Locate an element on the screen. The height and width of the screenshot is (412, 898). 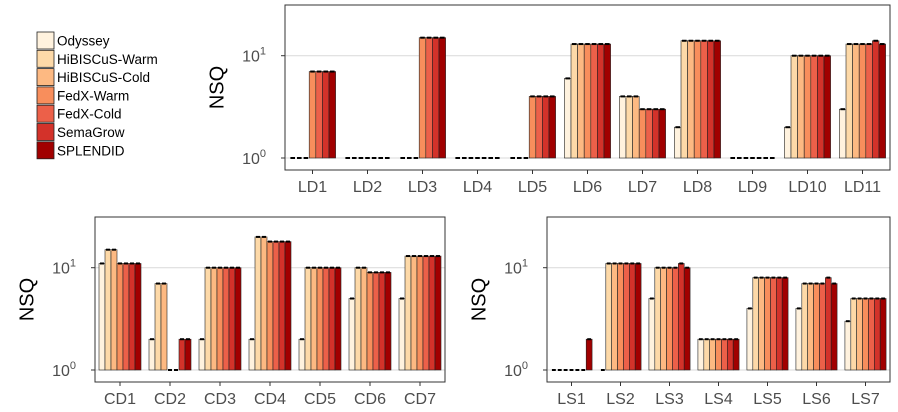
x-tick-label: LD8 is located at coordinates (697, 187).